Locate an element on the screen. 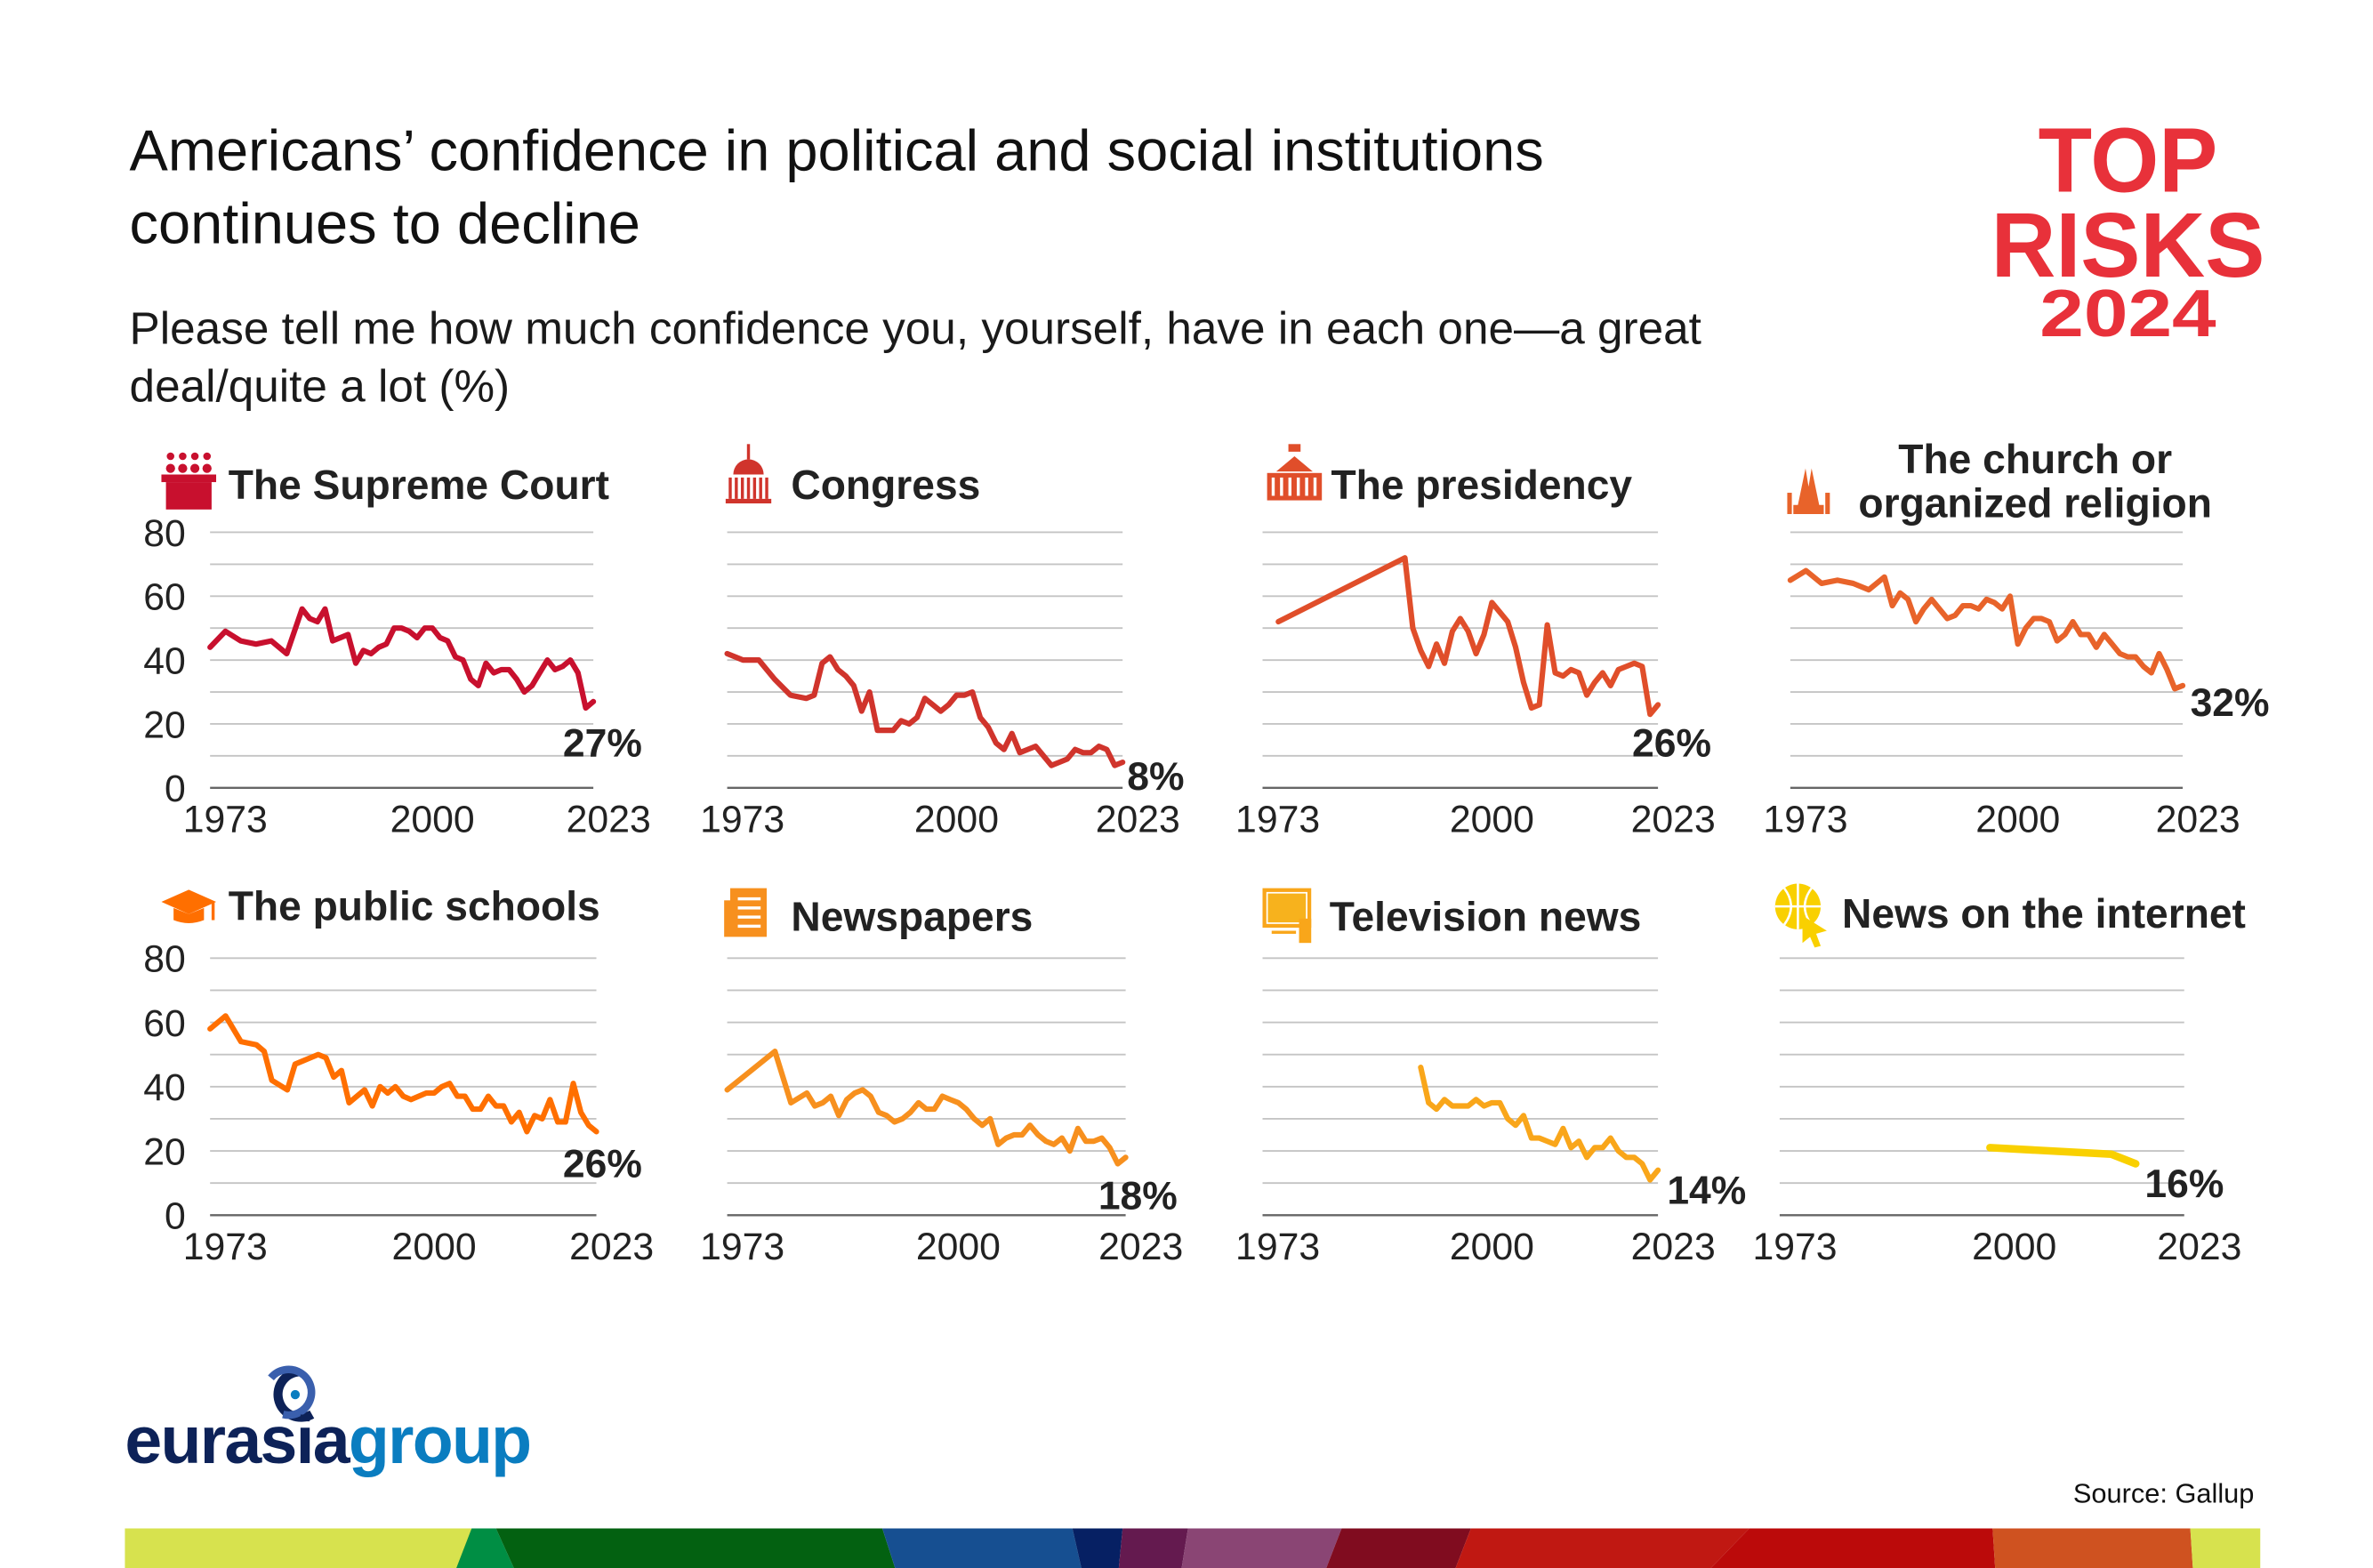 This screenshot has height=1568, width=2373. chart-title: News on the internet is located at coordinates (2044, 913).